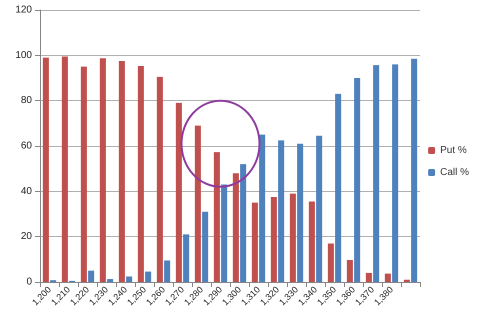  I want to click on y-tick-label: 40, so click(26, 191).